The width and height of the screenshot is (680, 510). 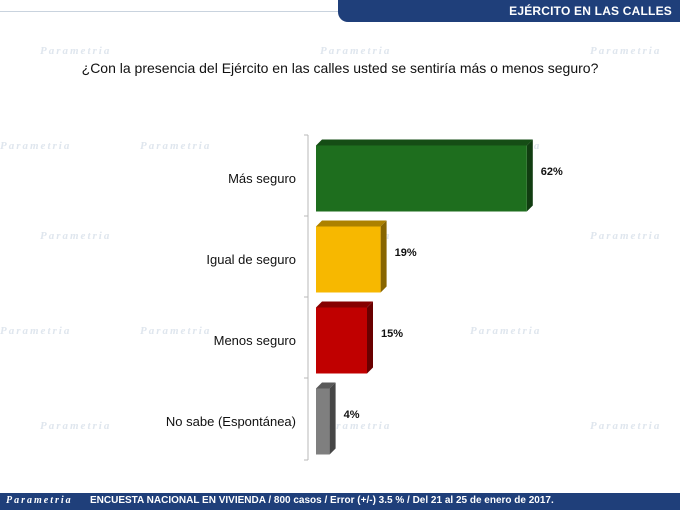 I want to click on category-label: Más seguro, so click(x=262, y=178).